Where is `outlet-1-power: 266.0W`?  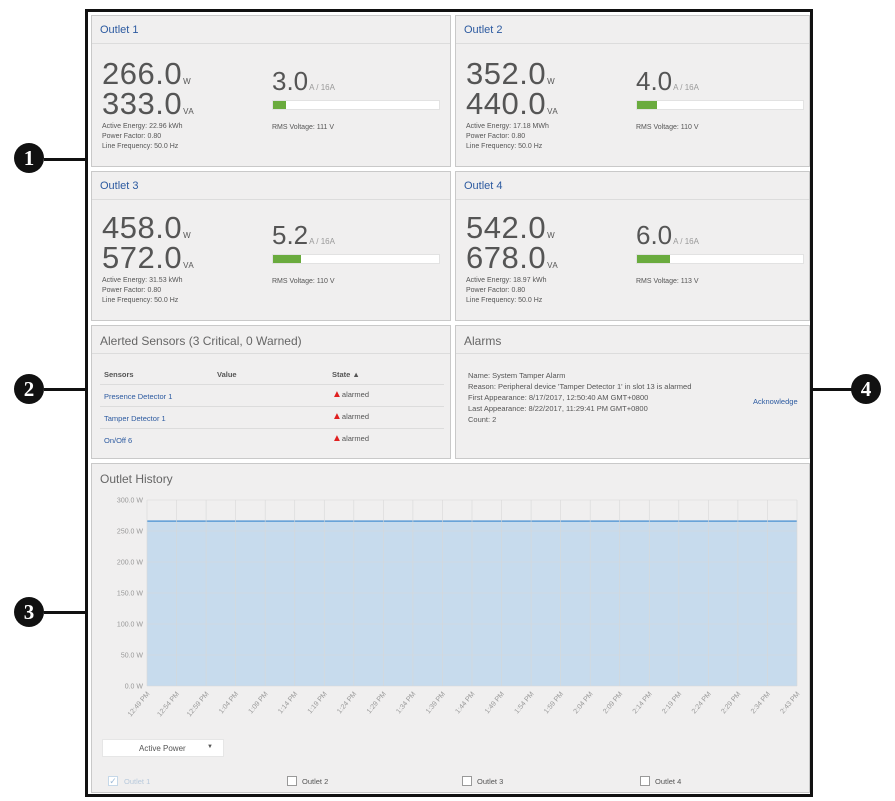 outlet-1-power: 266.0W is located at coordinates (147, 73).